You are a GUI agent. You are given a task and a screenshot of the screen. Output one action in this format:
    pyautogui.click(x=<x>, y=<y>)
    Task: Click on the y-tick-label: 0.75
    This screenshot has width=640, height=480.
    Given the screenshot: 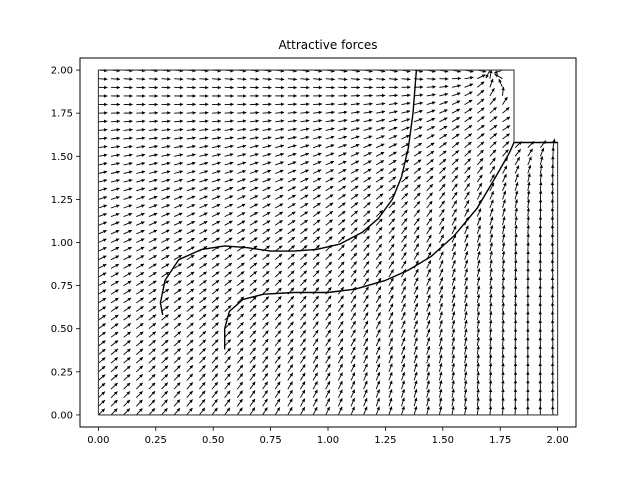 What is the action you would take?
    pyautogui.click(x=62, y=286)
    